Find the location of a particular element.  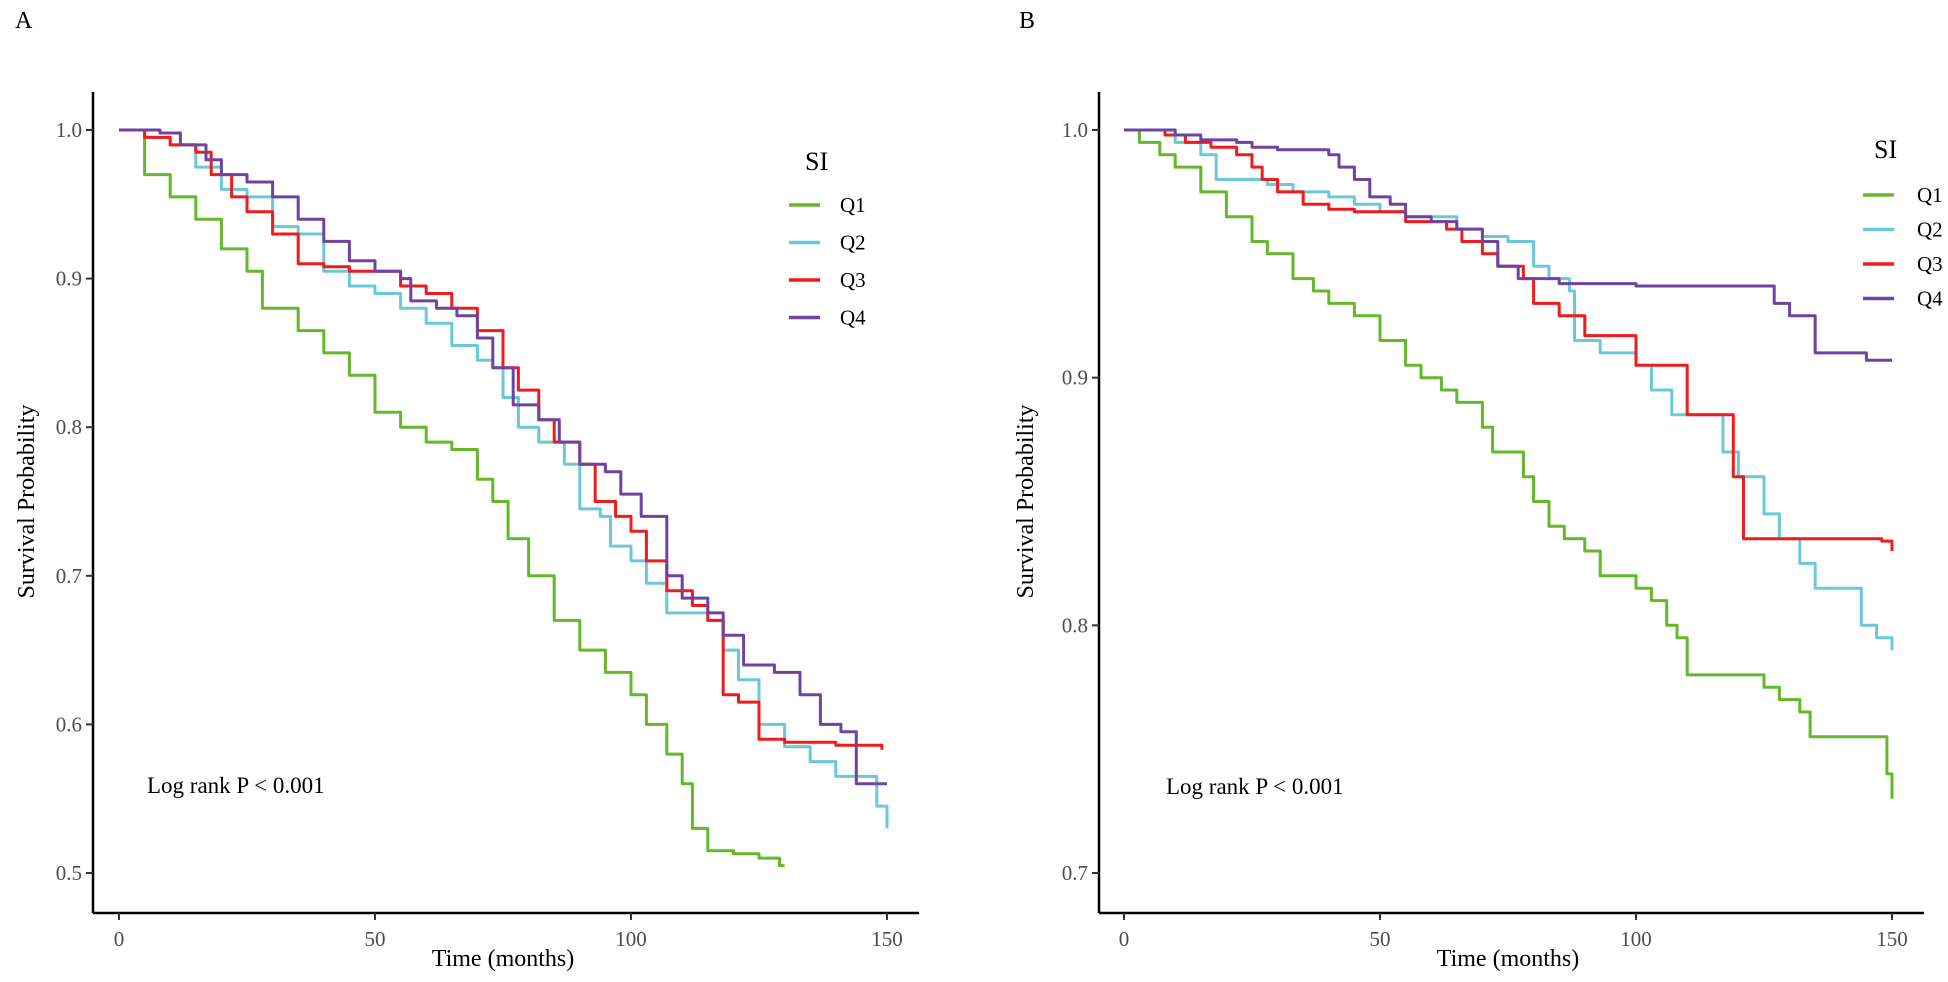

panel-label: B is located at coordinates (1027, 21).